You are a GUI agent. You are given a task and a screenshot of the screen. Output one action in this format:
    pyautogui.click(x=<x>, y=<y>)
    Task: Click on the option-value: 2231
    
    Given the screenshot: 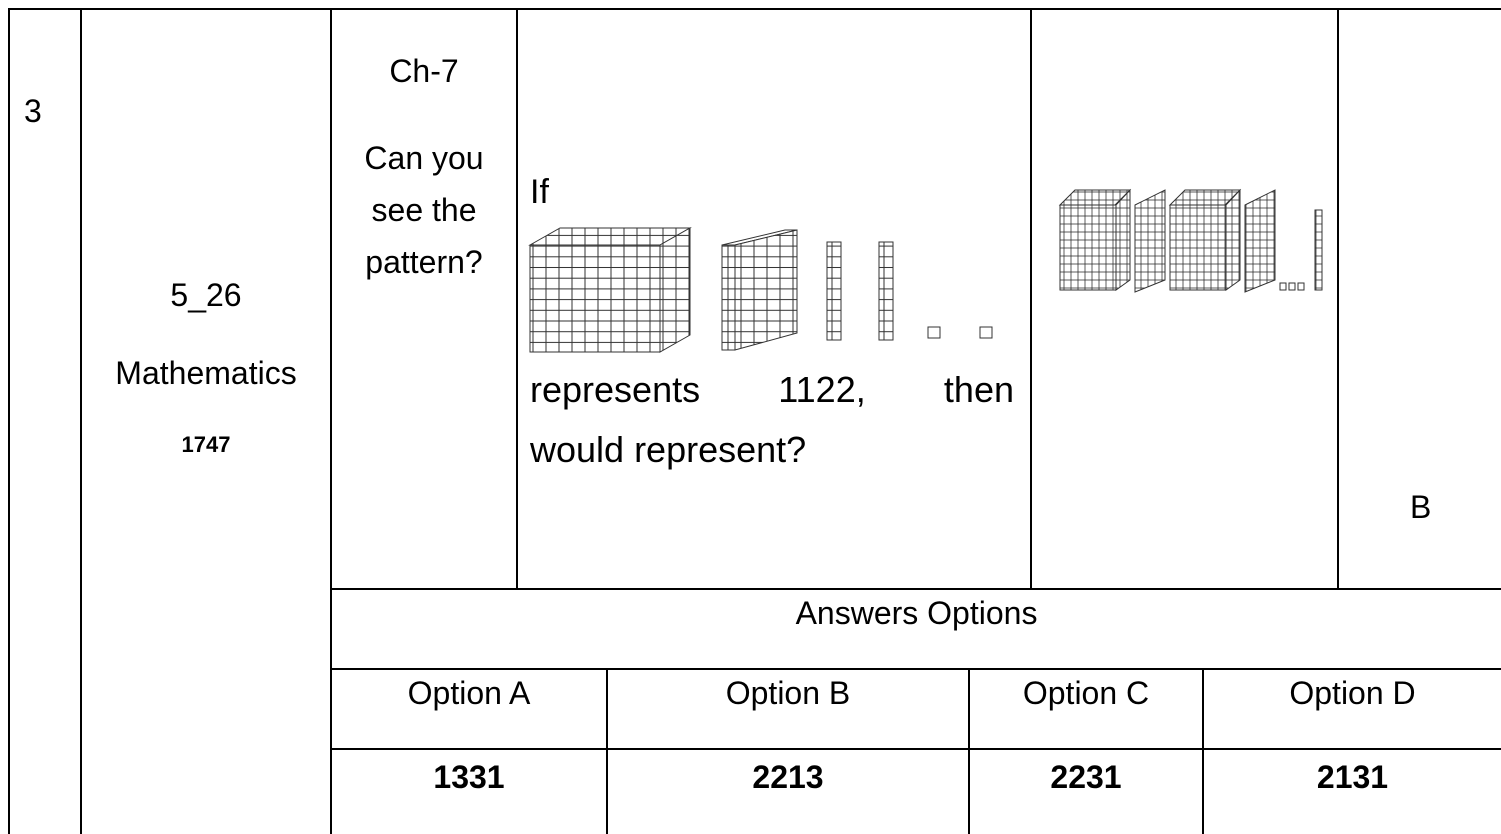 What is the action you would take?
    pyautogui.click(x=1086, y=777)
    